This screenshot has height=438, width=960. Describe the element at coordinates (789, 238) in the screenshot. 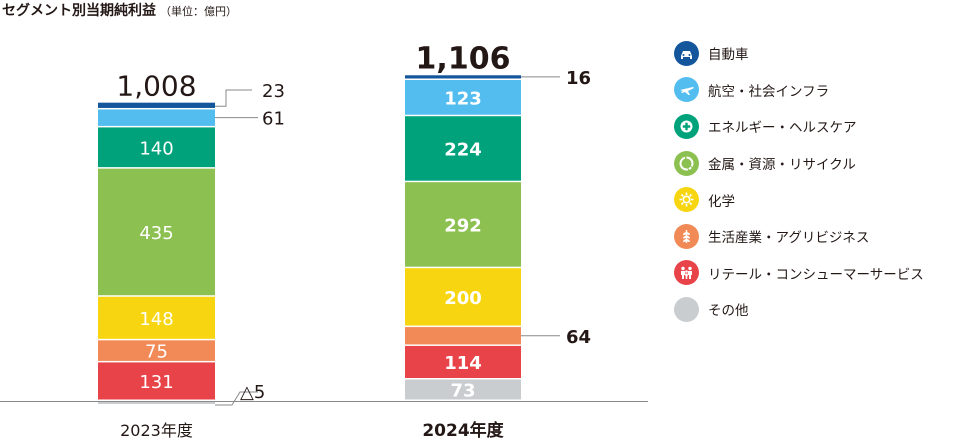

I see `legend-label-lifestyle: 生活産業・アグリビジネス` at that location.